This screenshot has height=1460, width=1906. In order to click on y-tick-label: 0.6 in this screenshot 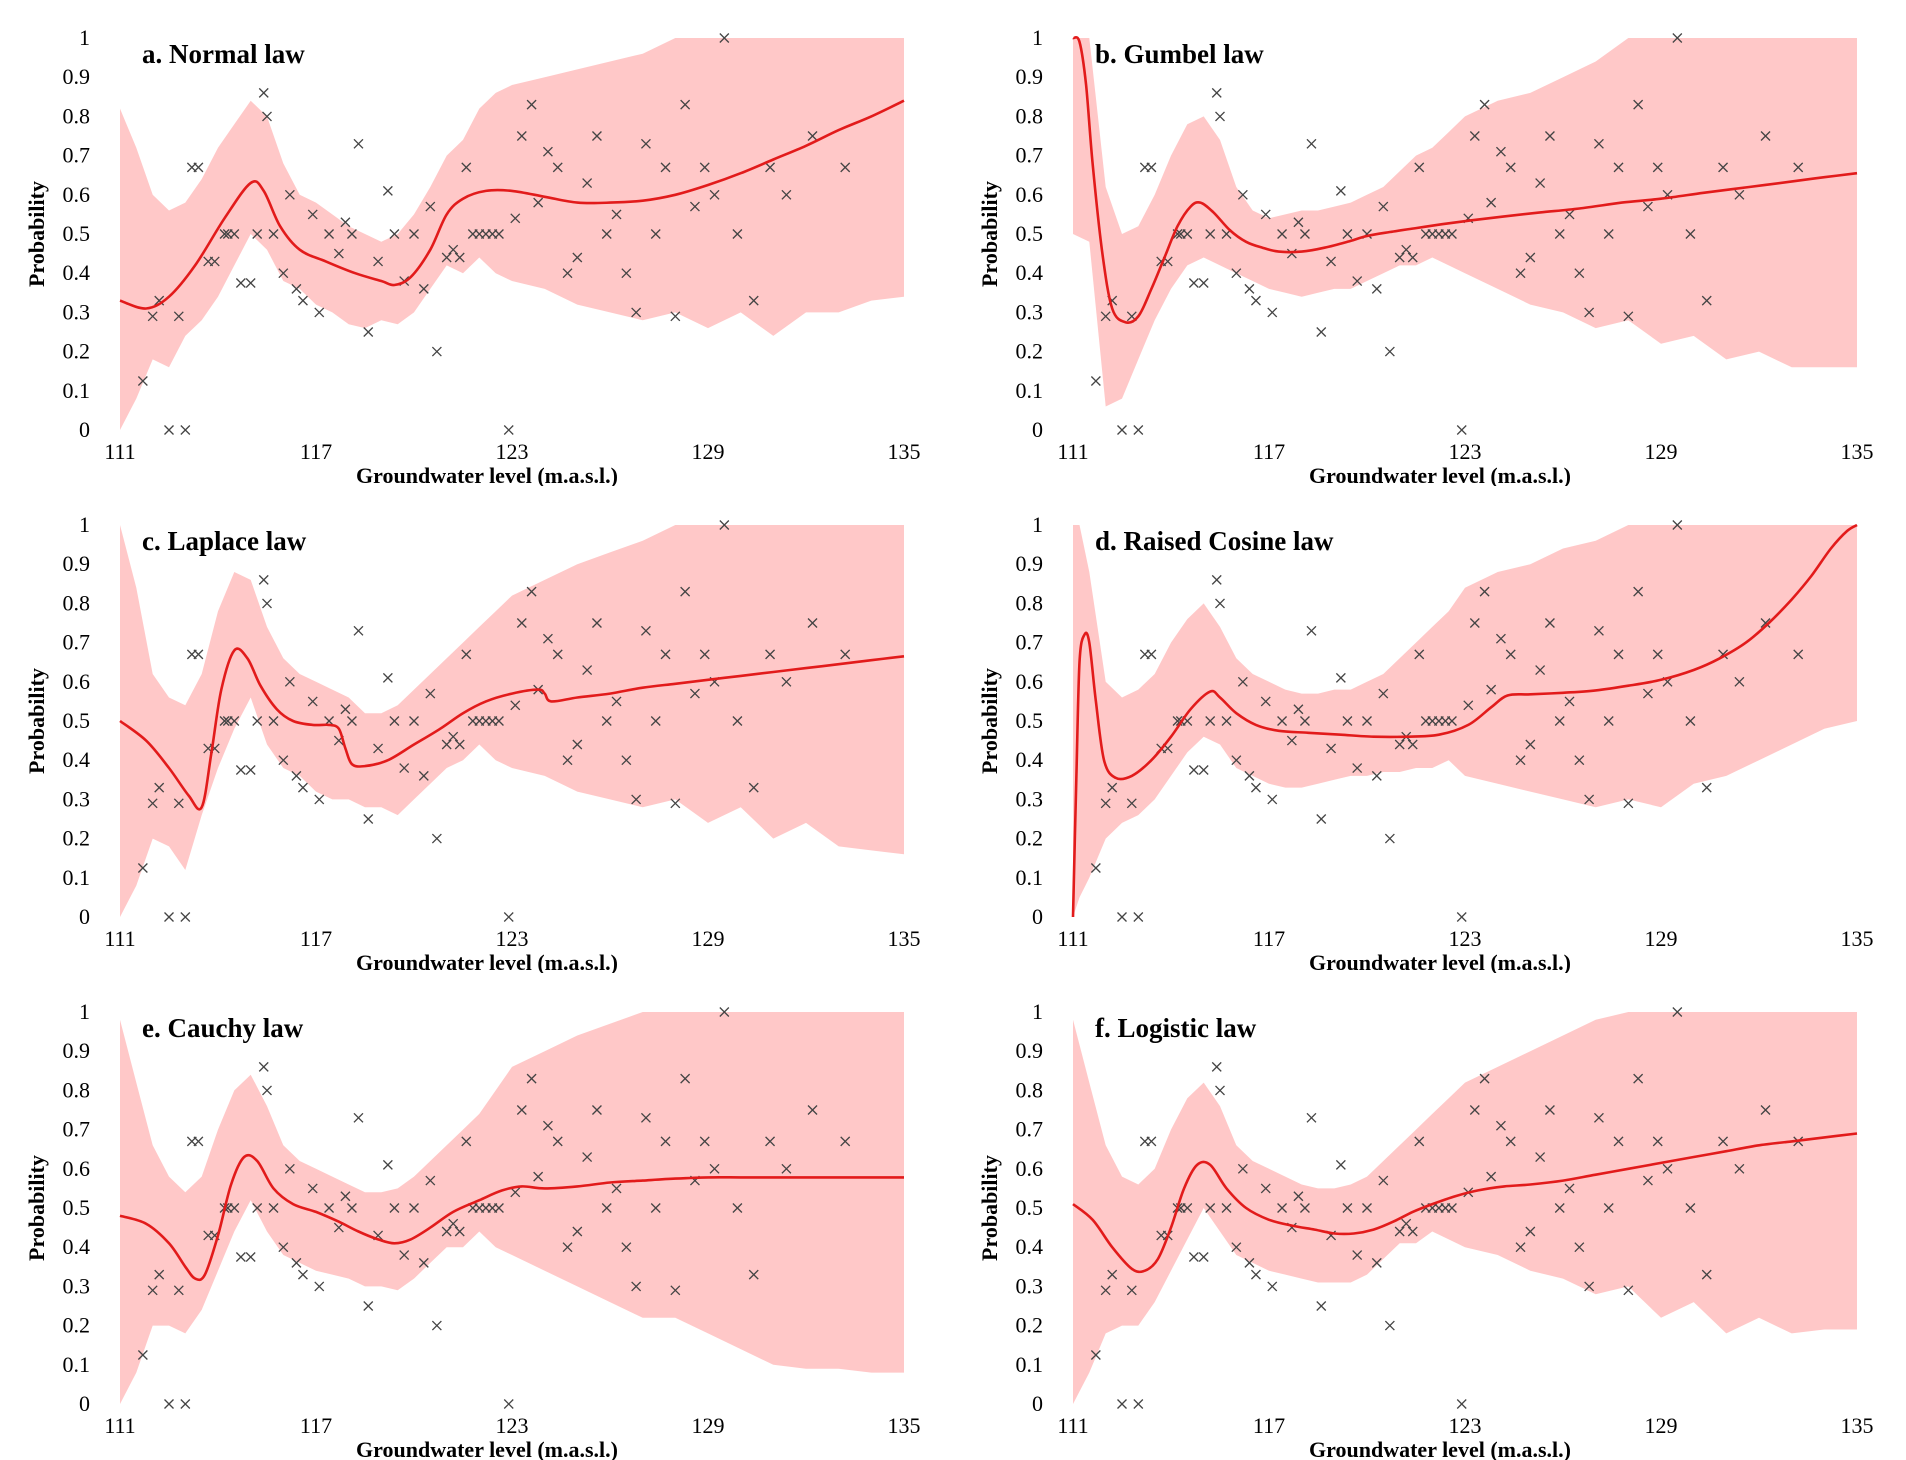, I will do `click(77, 1168)`.